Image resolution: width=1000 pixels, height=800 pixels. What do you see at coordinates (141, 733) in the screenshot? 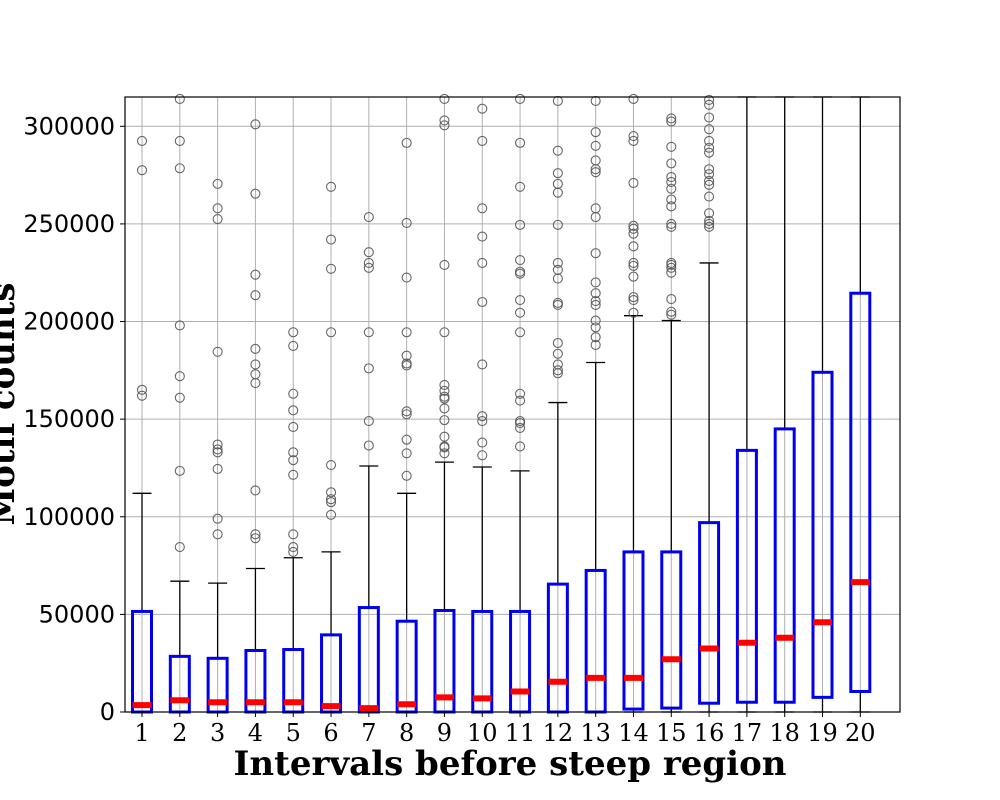
I see `x-tick-label: 1` at bounding box center [141, 733].